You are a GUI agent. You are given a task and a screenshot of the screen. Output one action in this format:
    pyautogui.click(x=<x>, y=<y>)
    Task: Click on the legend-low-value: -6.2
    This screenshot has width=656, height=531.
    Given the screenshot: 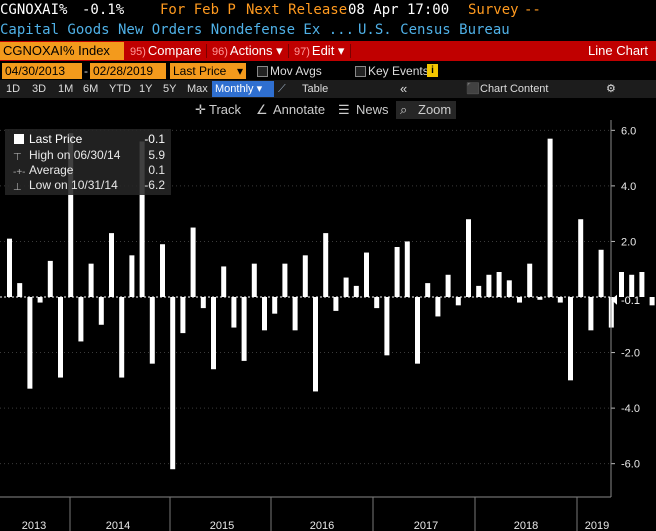 What is the action you would take?
    pyautogui.click(x=154, y=185)
    